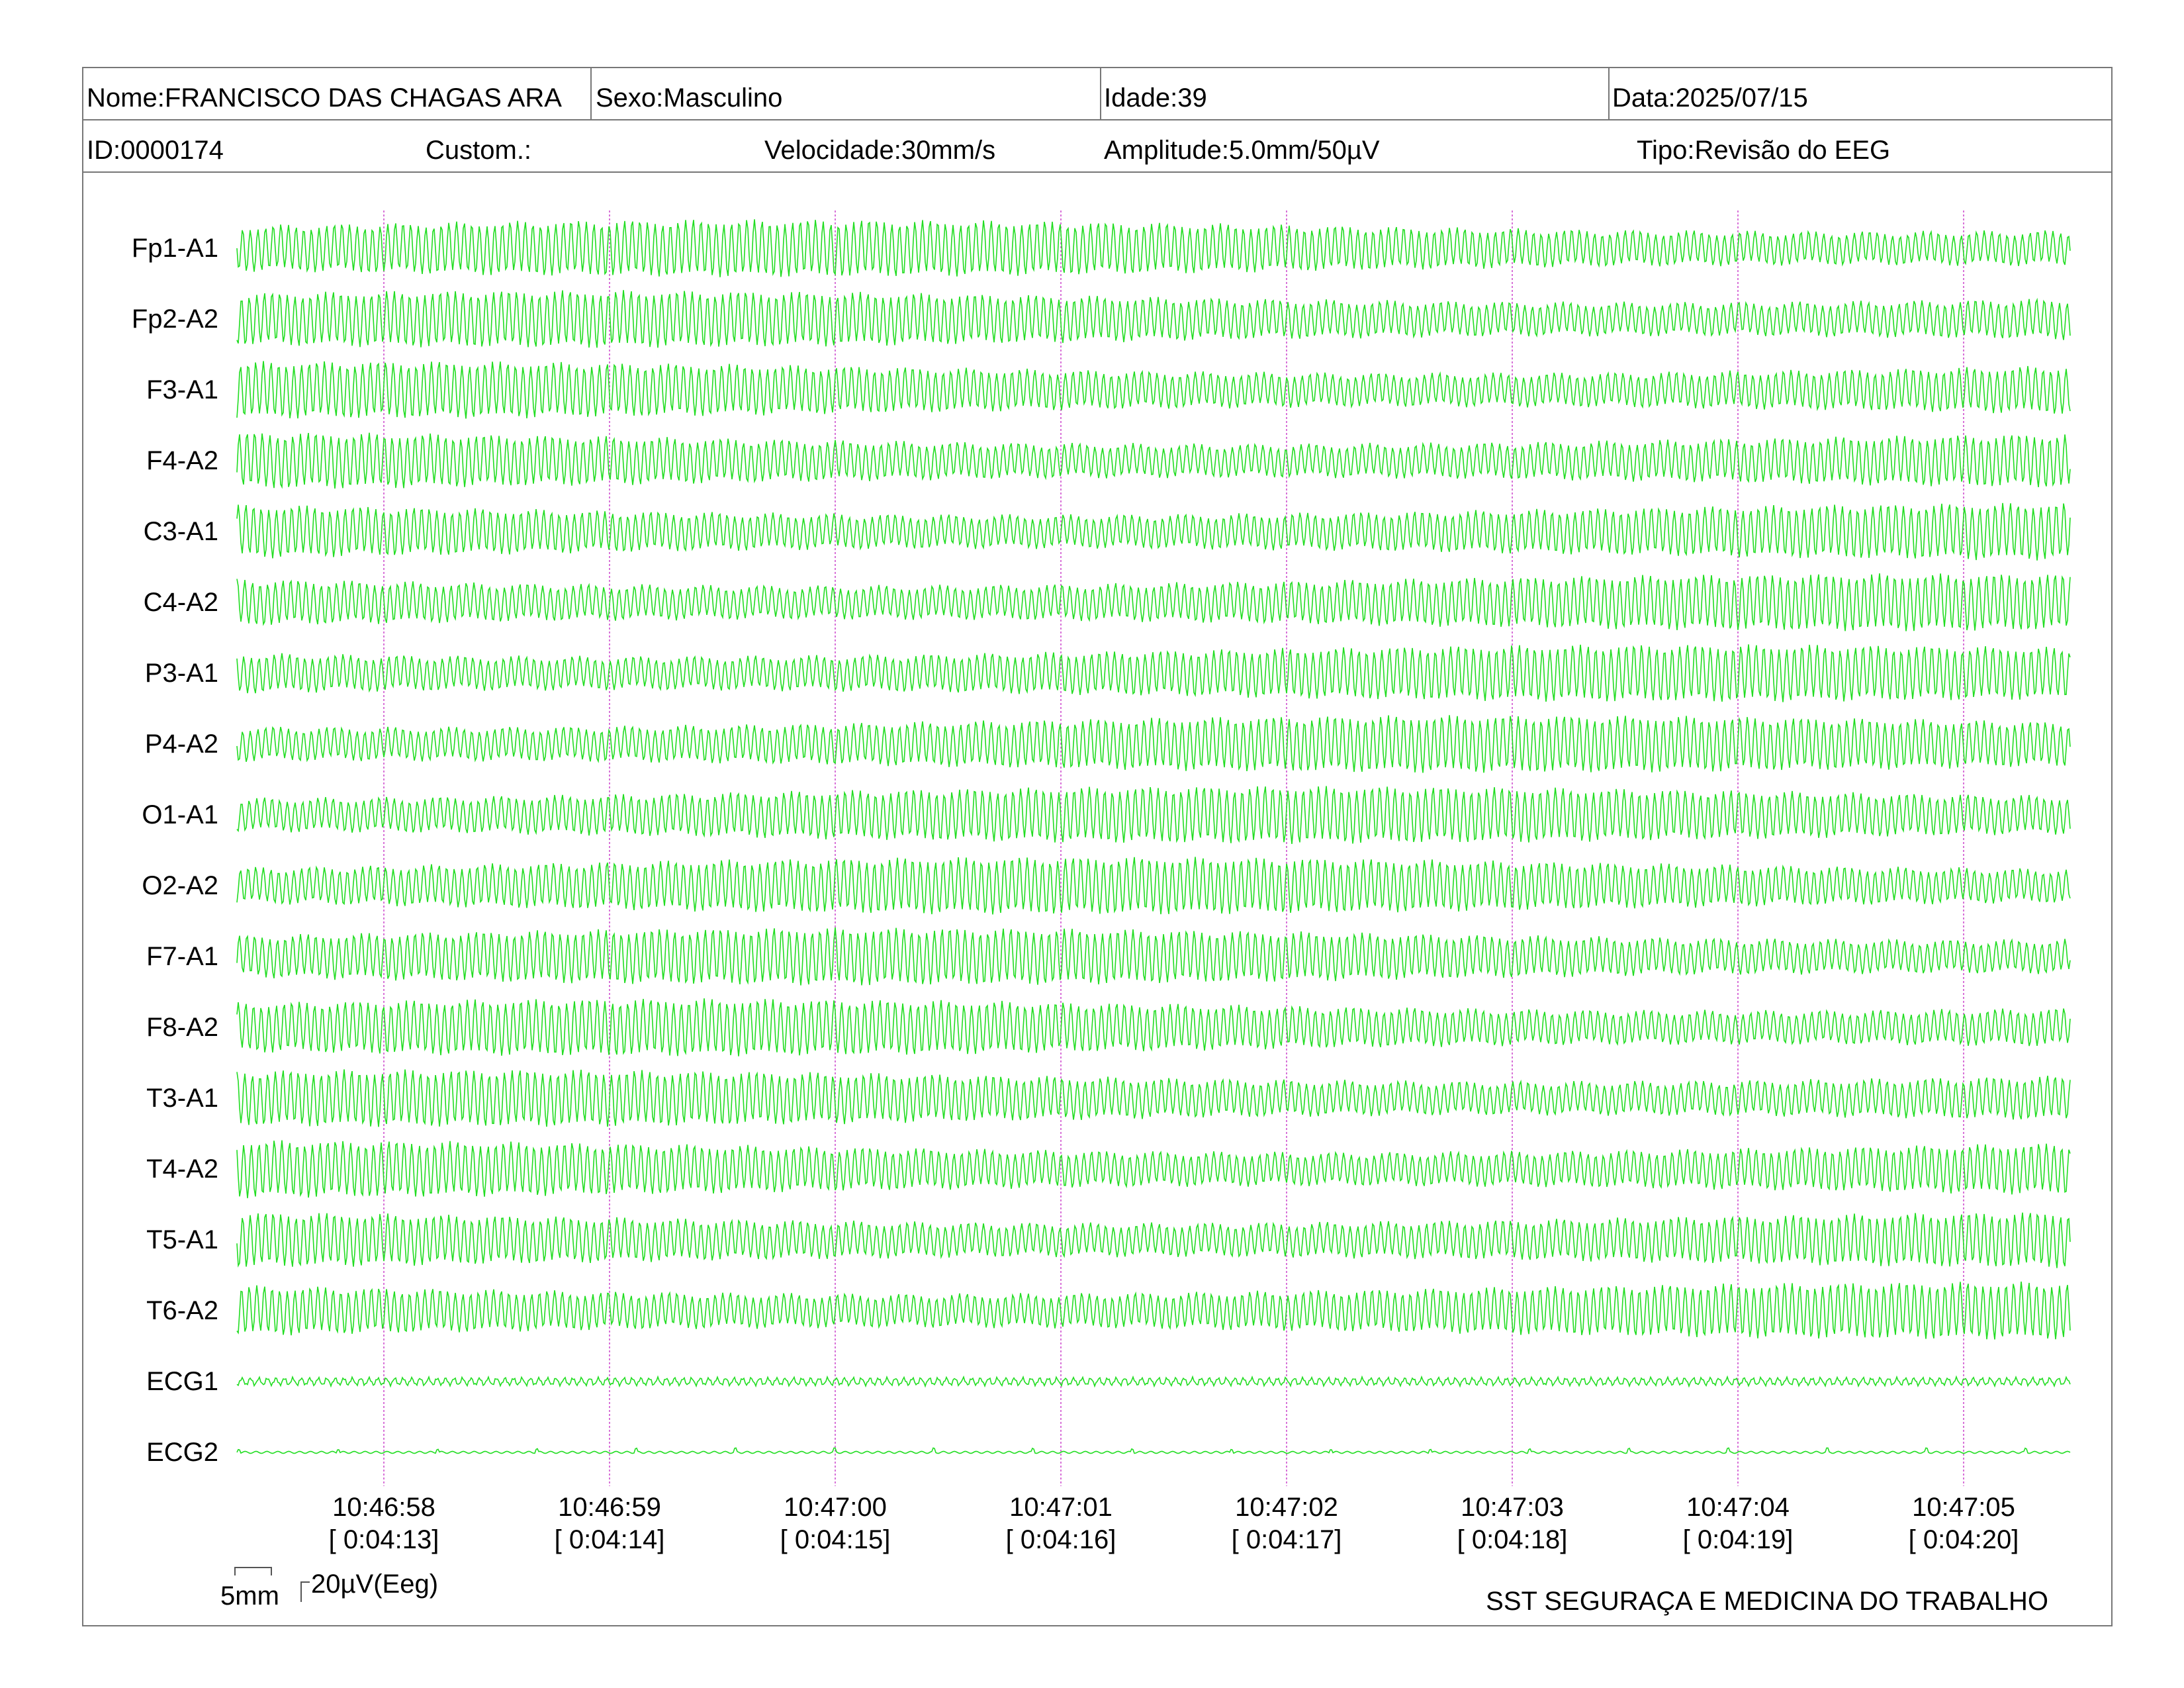 Image resolution: width=2184 pixels, height=1688 pixels. What do you see at coordinates (1153, 1027) in the screenshot?
I see `trace-f8-a2` at bounding box center [1153, 1027].